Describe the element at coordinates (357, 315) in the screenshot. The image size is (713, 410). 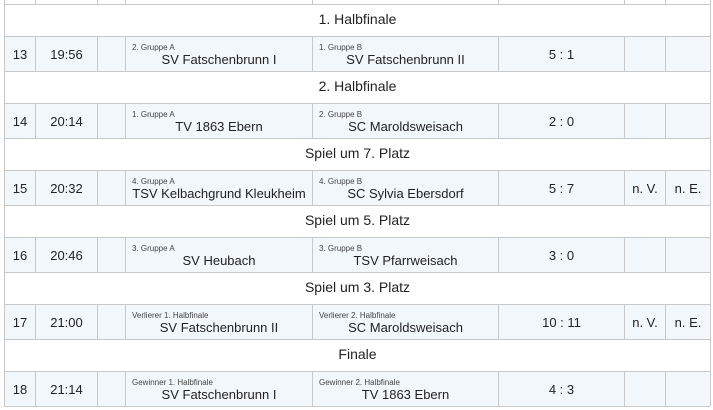
I see `away-team-qualifier: Verlierer 2. Halbfinale` at that location.